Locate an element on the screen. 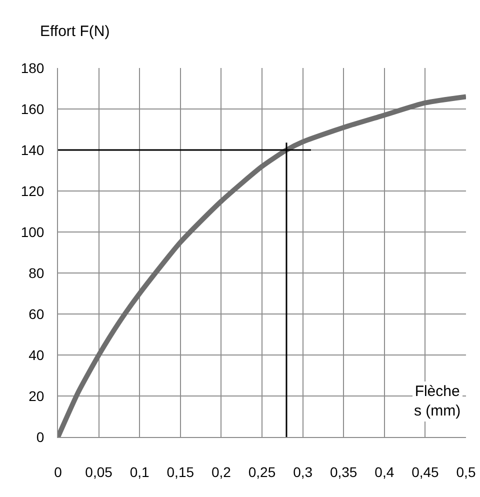 The image size is (480, 497). y-tick-label: 20 is located at coordinates (36, 396).